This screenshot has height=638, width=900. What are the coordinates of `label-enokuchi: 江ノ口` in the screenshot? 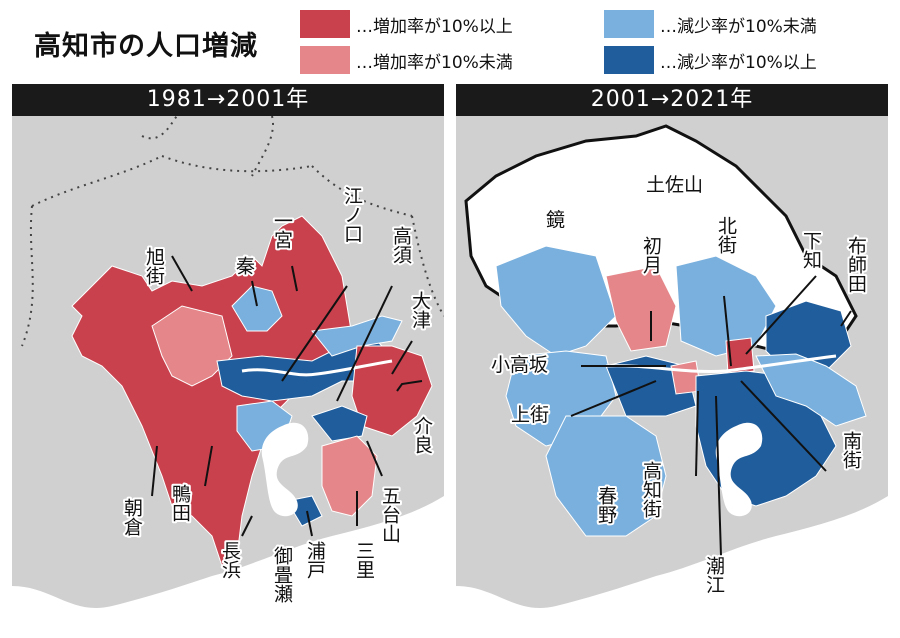 It's located at (352, 214).